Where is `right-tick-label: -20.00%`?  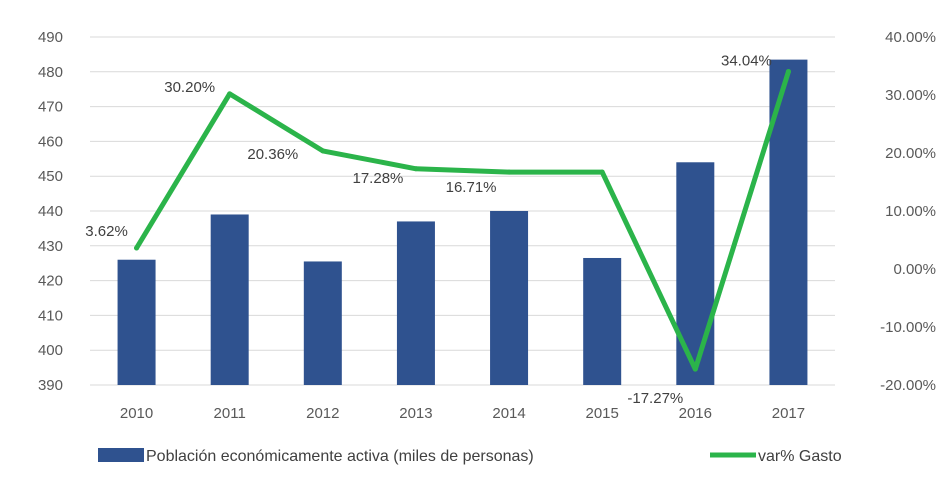 right-tick-label: -20.00% is located at coordinates (908, 385).